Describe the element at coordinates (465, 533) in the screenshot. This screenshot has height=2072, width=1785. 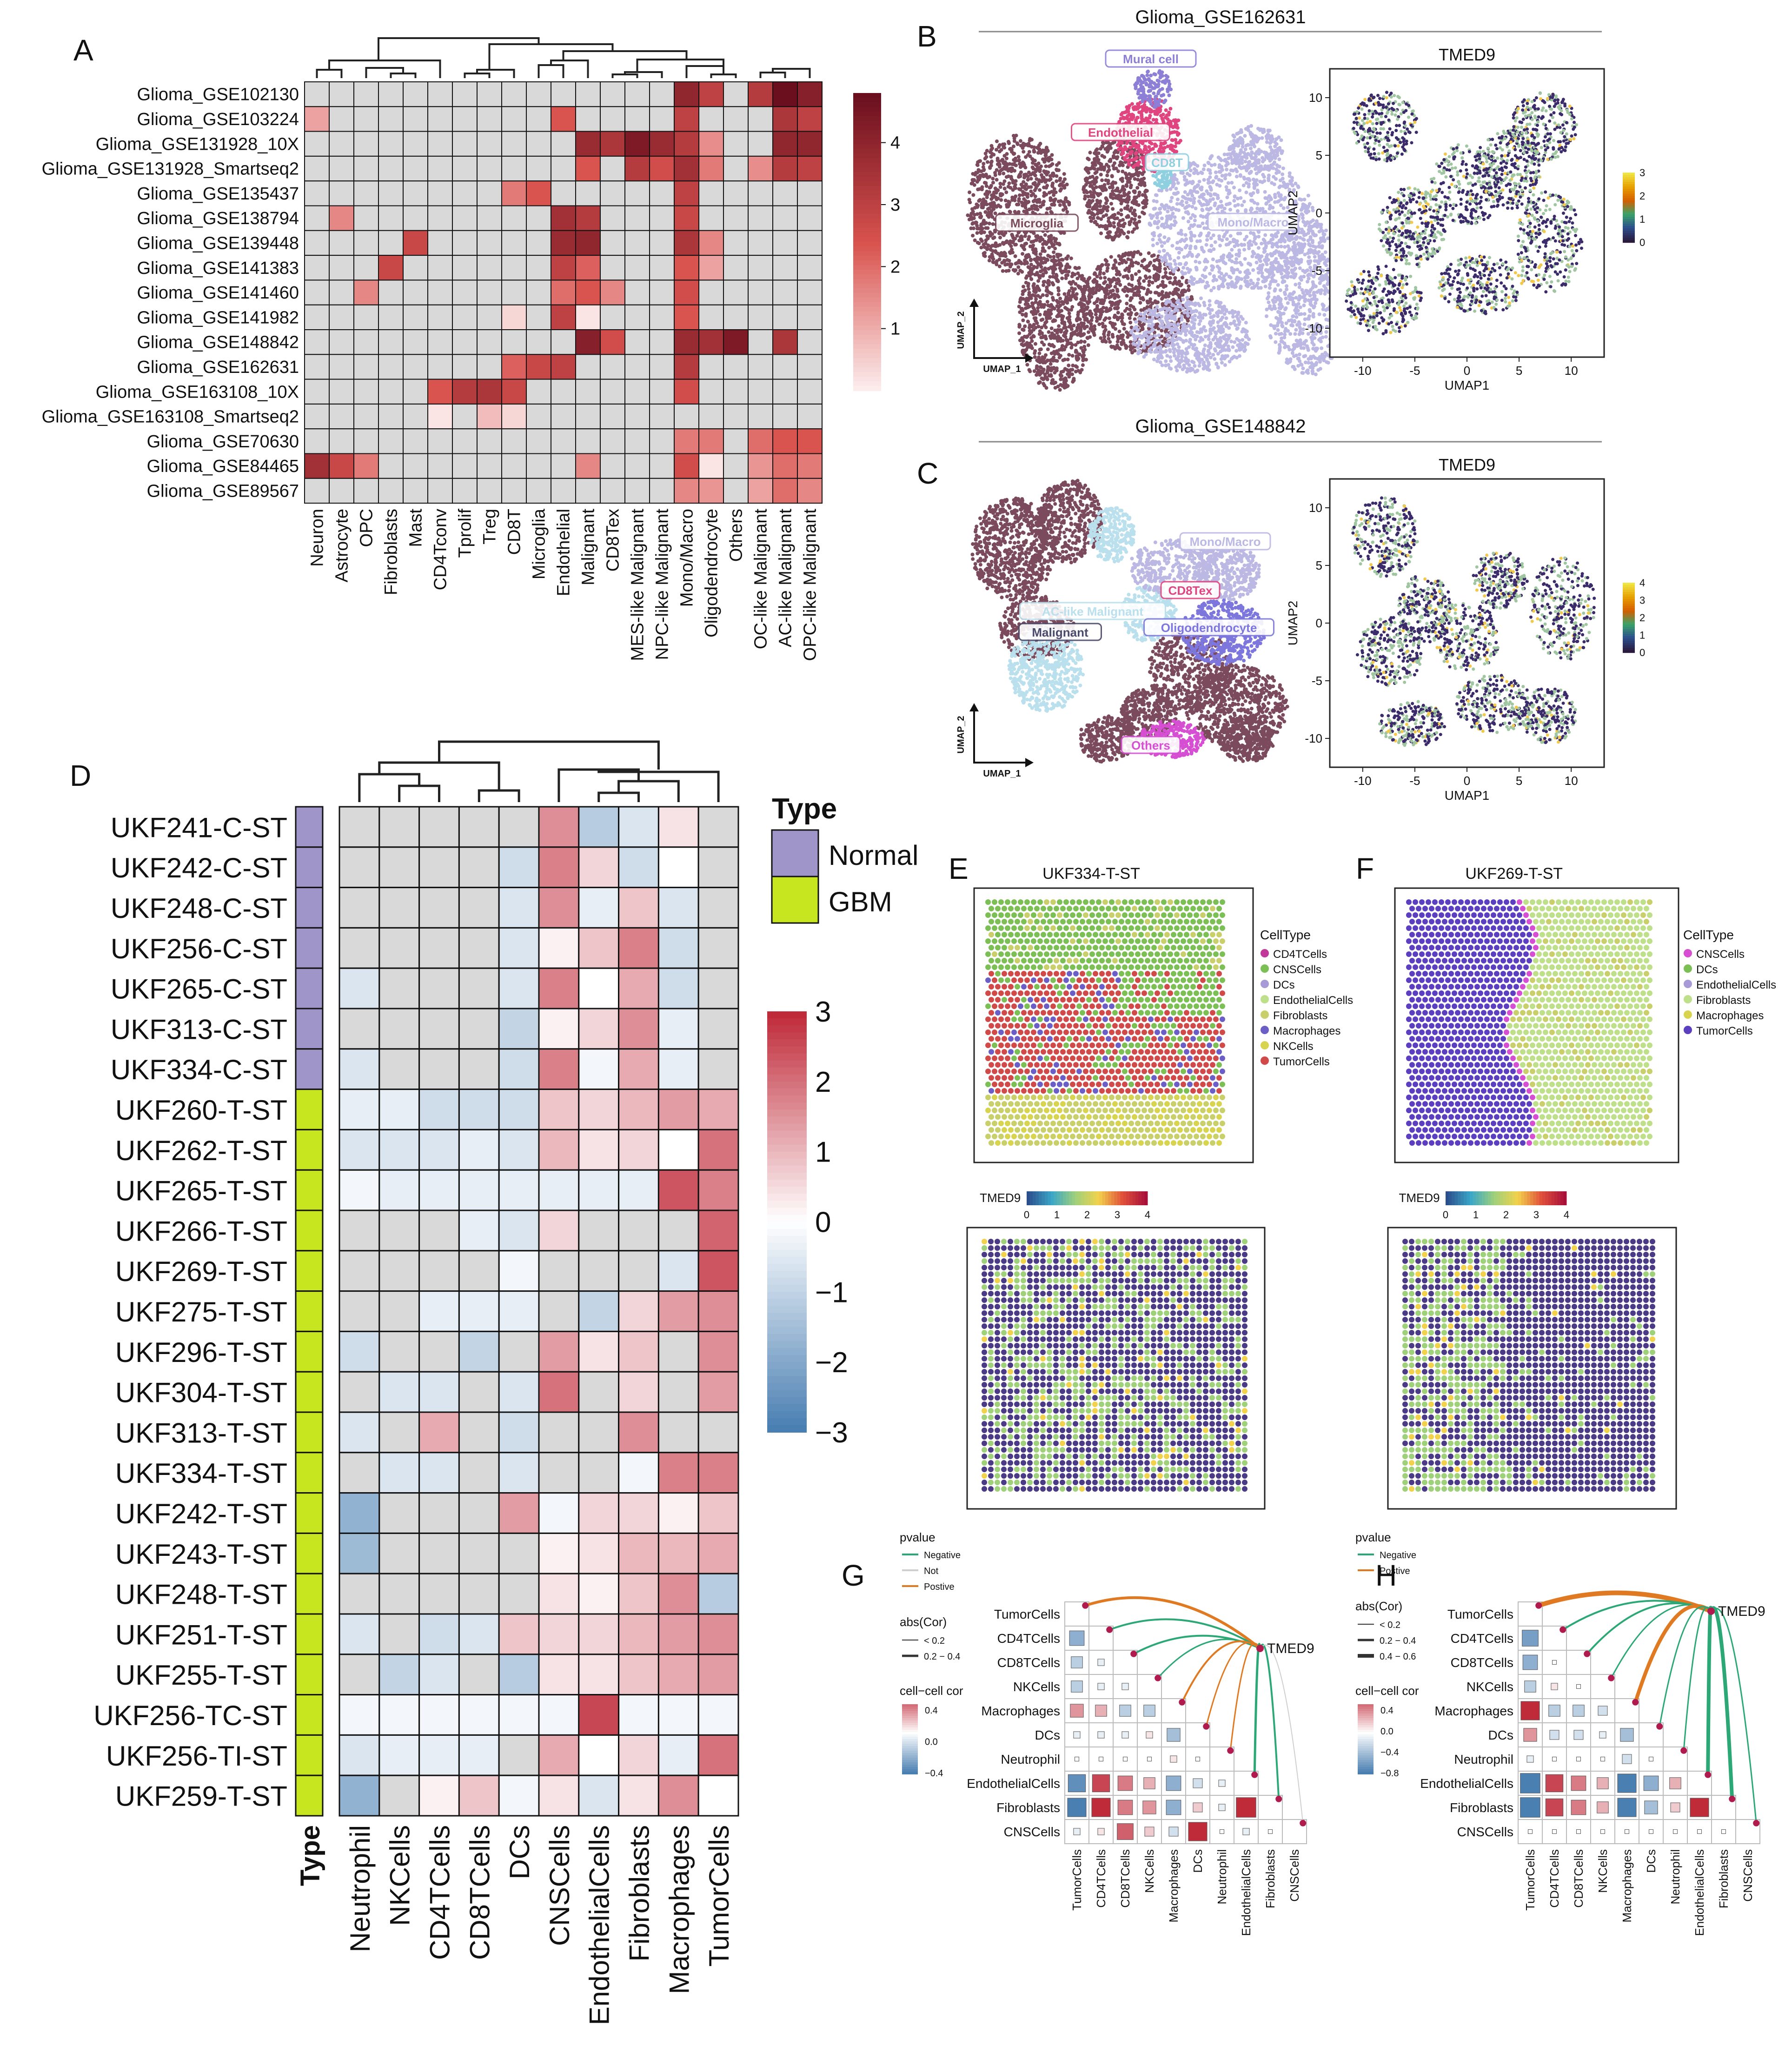
I see `col-label: Tprolif` at that location.